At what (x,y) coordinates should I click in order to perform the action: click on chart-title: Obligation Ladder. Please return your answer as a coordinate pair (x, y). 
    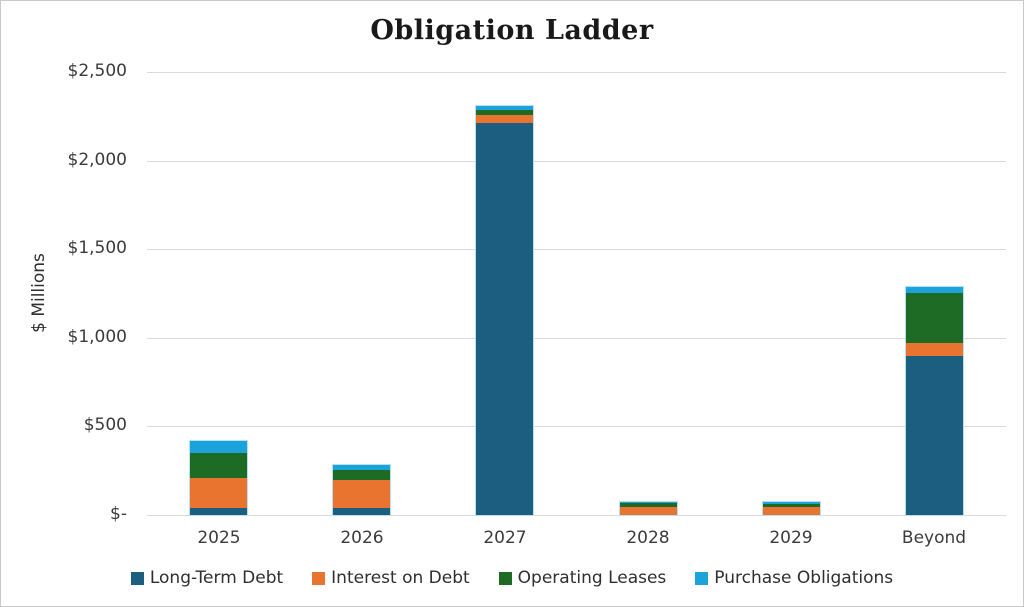
    Looking at the image, I should click on (512, 30).